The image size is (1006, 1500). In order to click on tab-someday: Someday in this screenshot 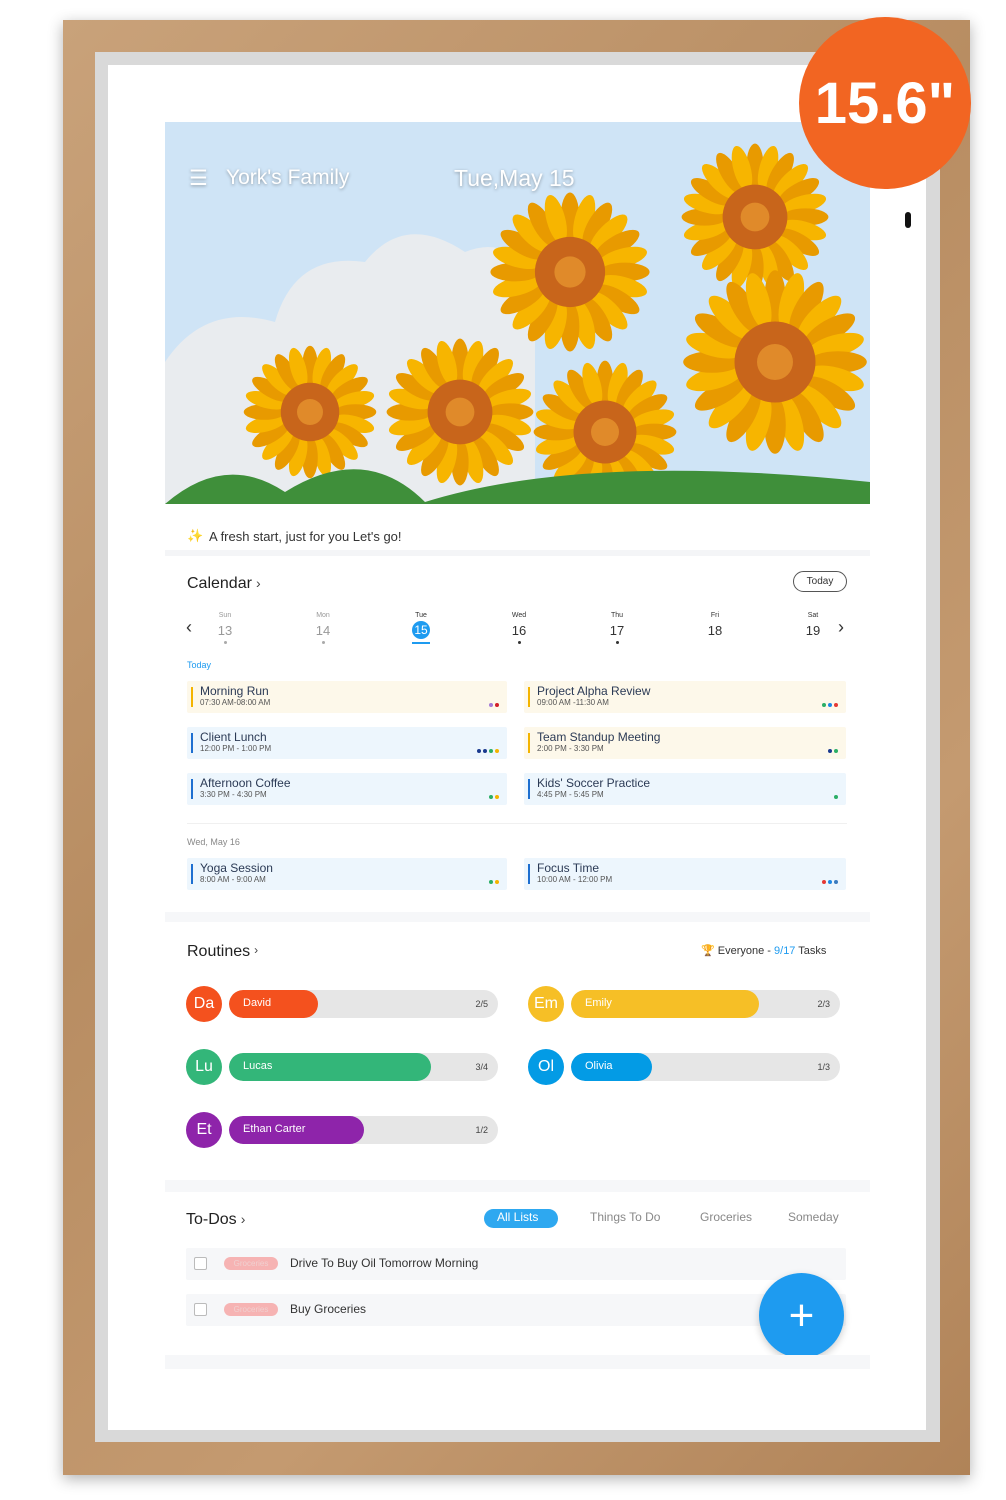, I will do `click(813, 1217)`.